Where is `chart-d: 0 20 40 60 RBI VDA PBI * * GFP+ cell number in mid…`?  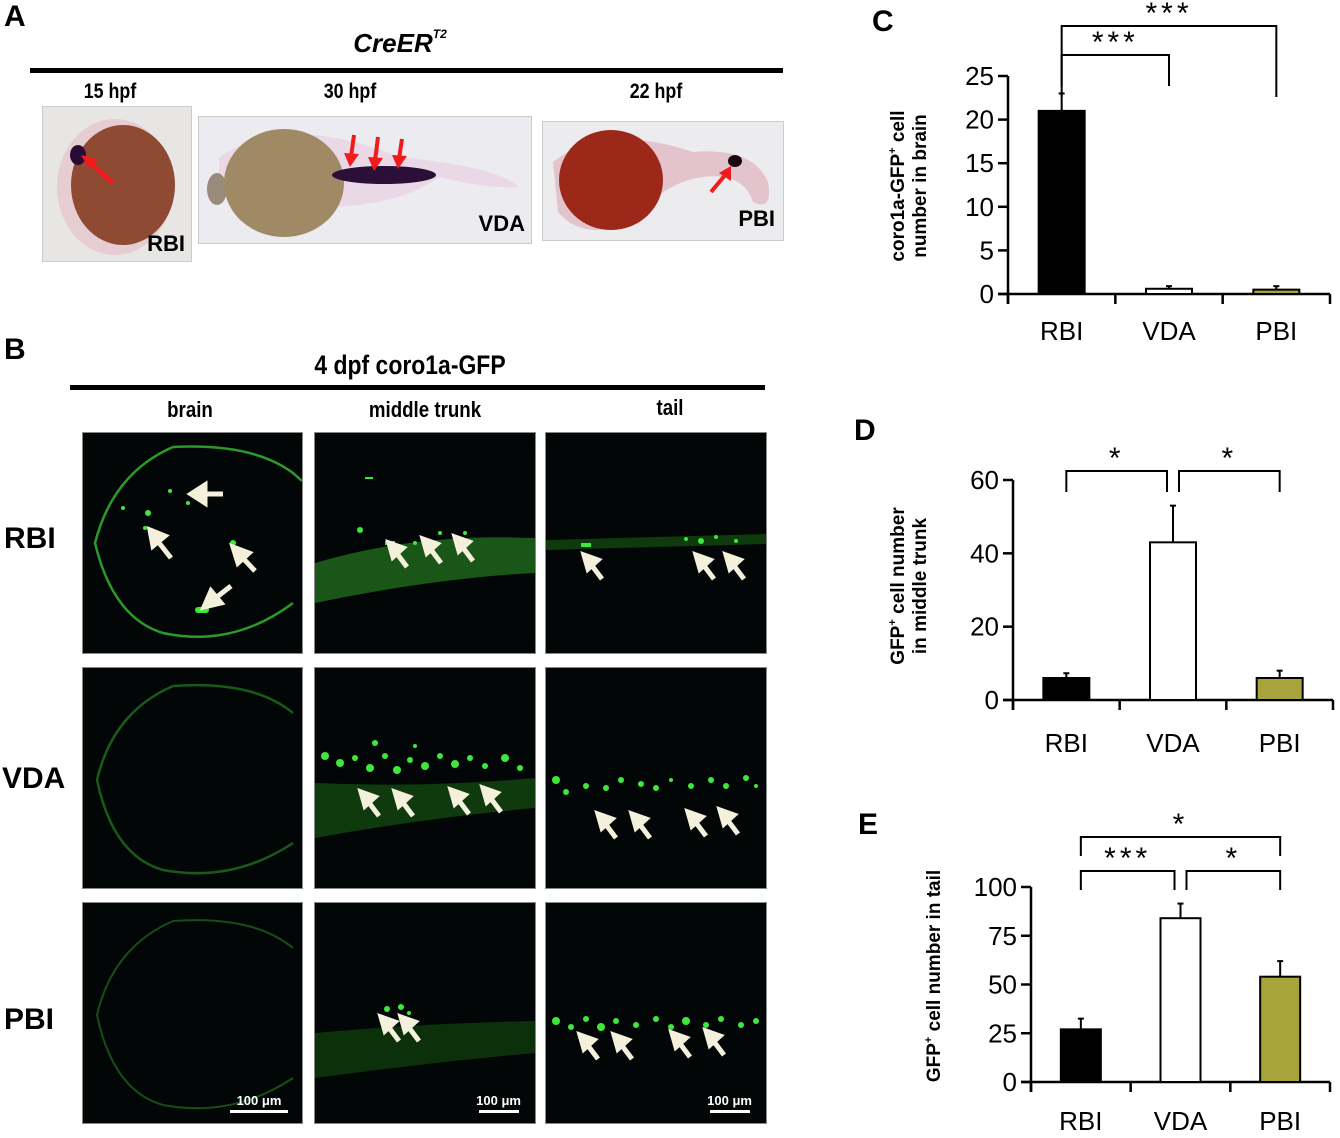 chart-d: 0 20 40 60 RBI VDA PBI * * GFP+ cell number in mid… is located at coordinates (1111, 600).